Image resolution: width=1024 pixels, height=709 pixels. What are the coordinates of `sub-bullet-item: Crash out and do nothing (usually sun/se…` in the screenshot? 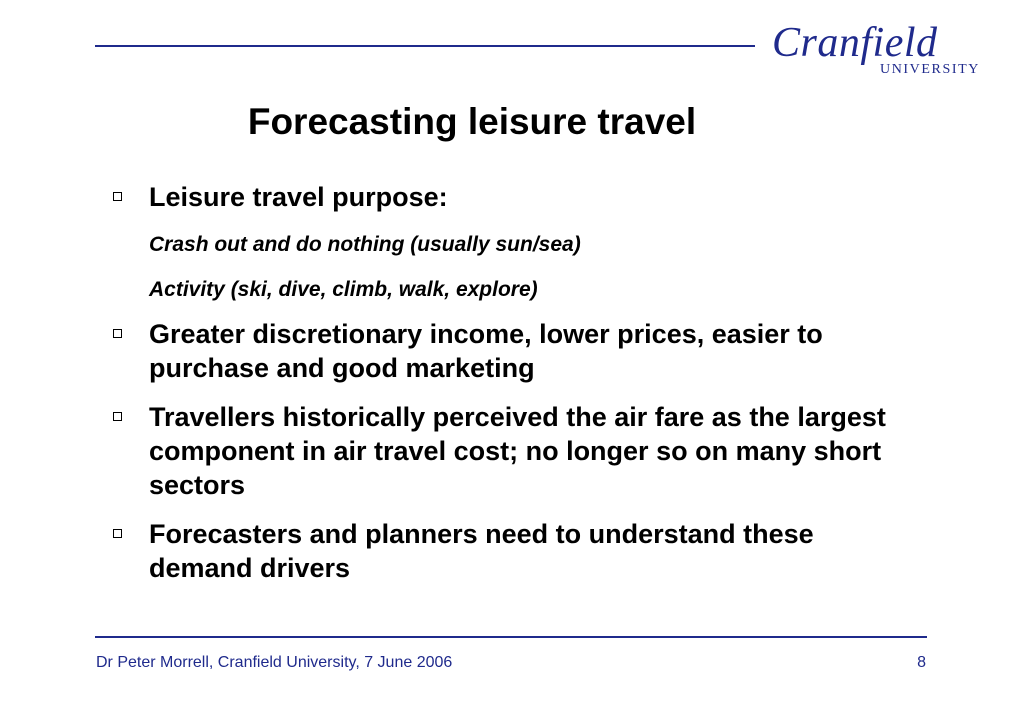 It's located at (365, 244).